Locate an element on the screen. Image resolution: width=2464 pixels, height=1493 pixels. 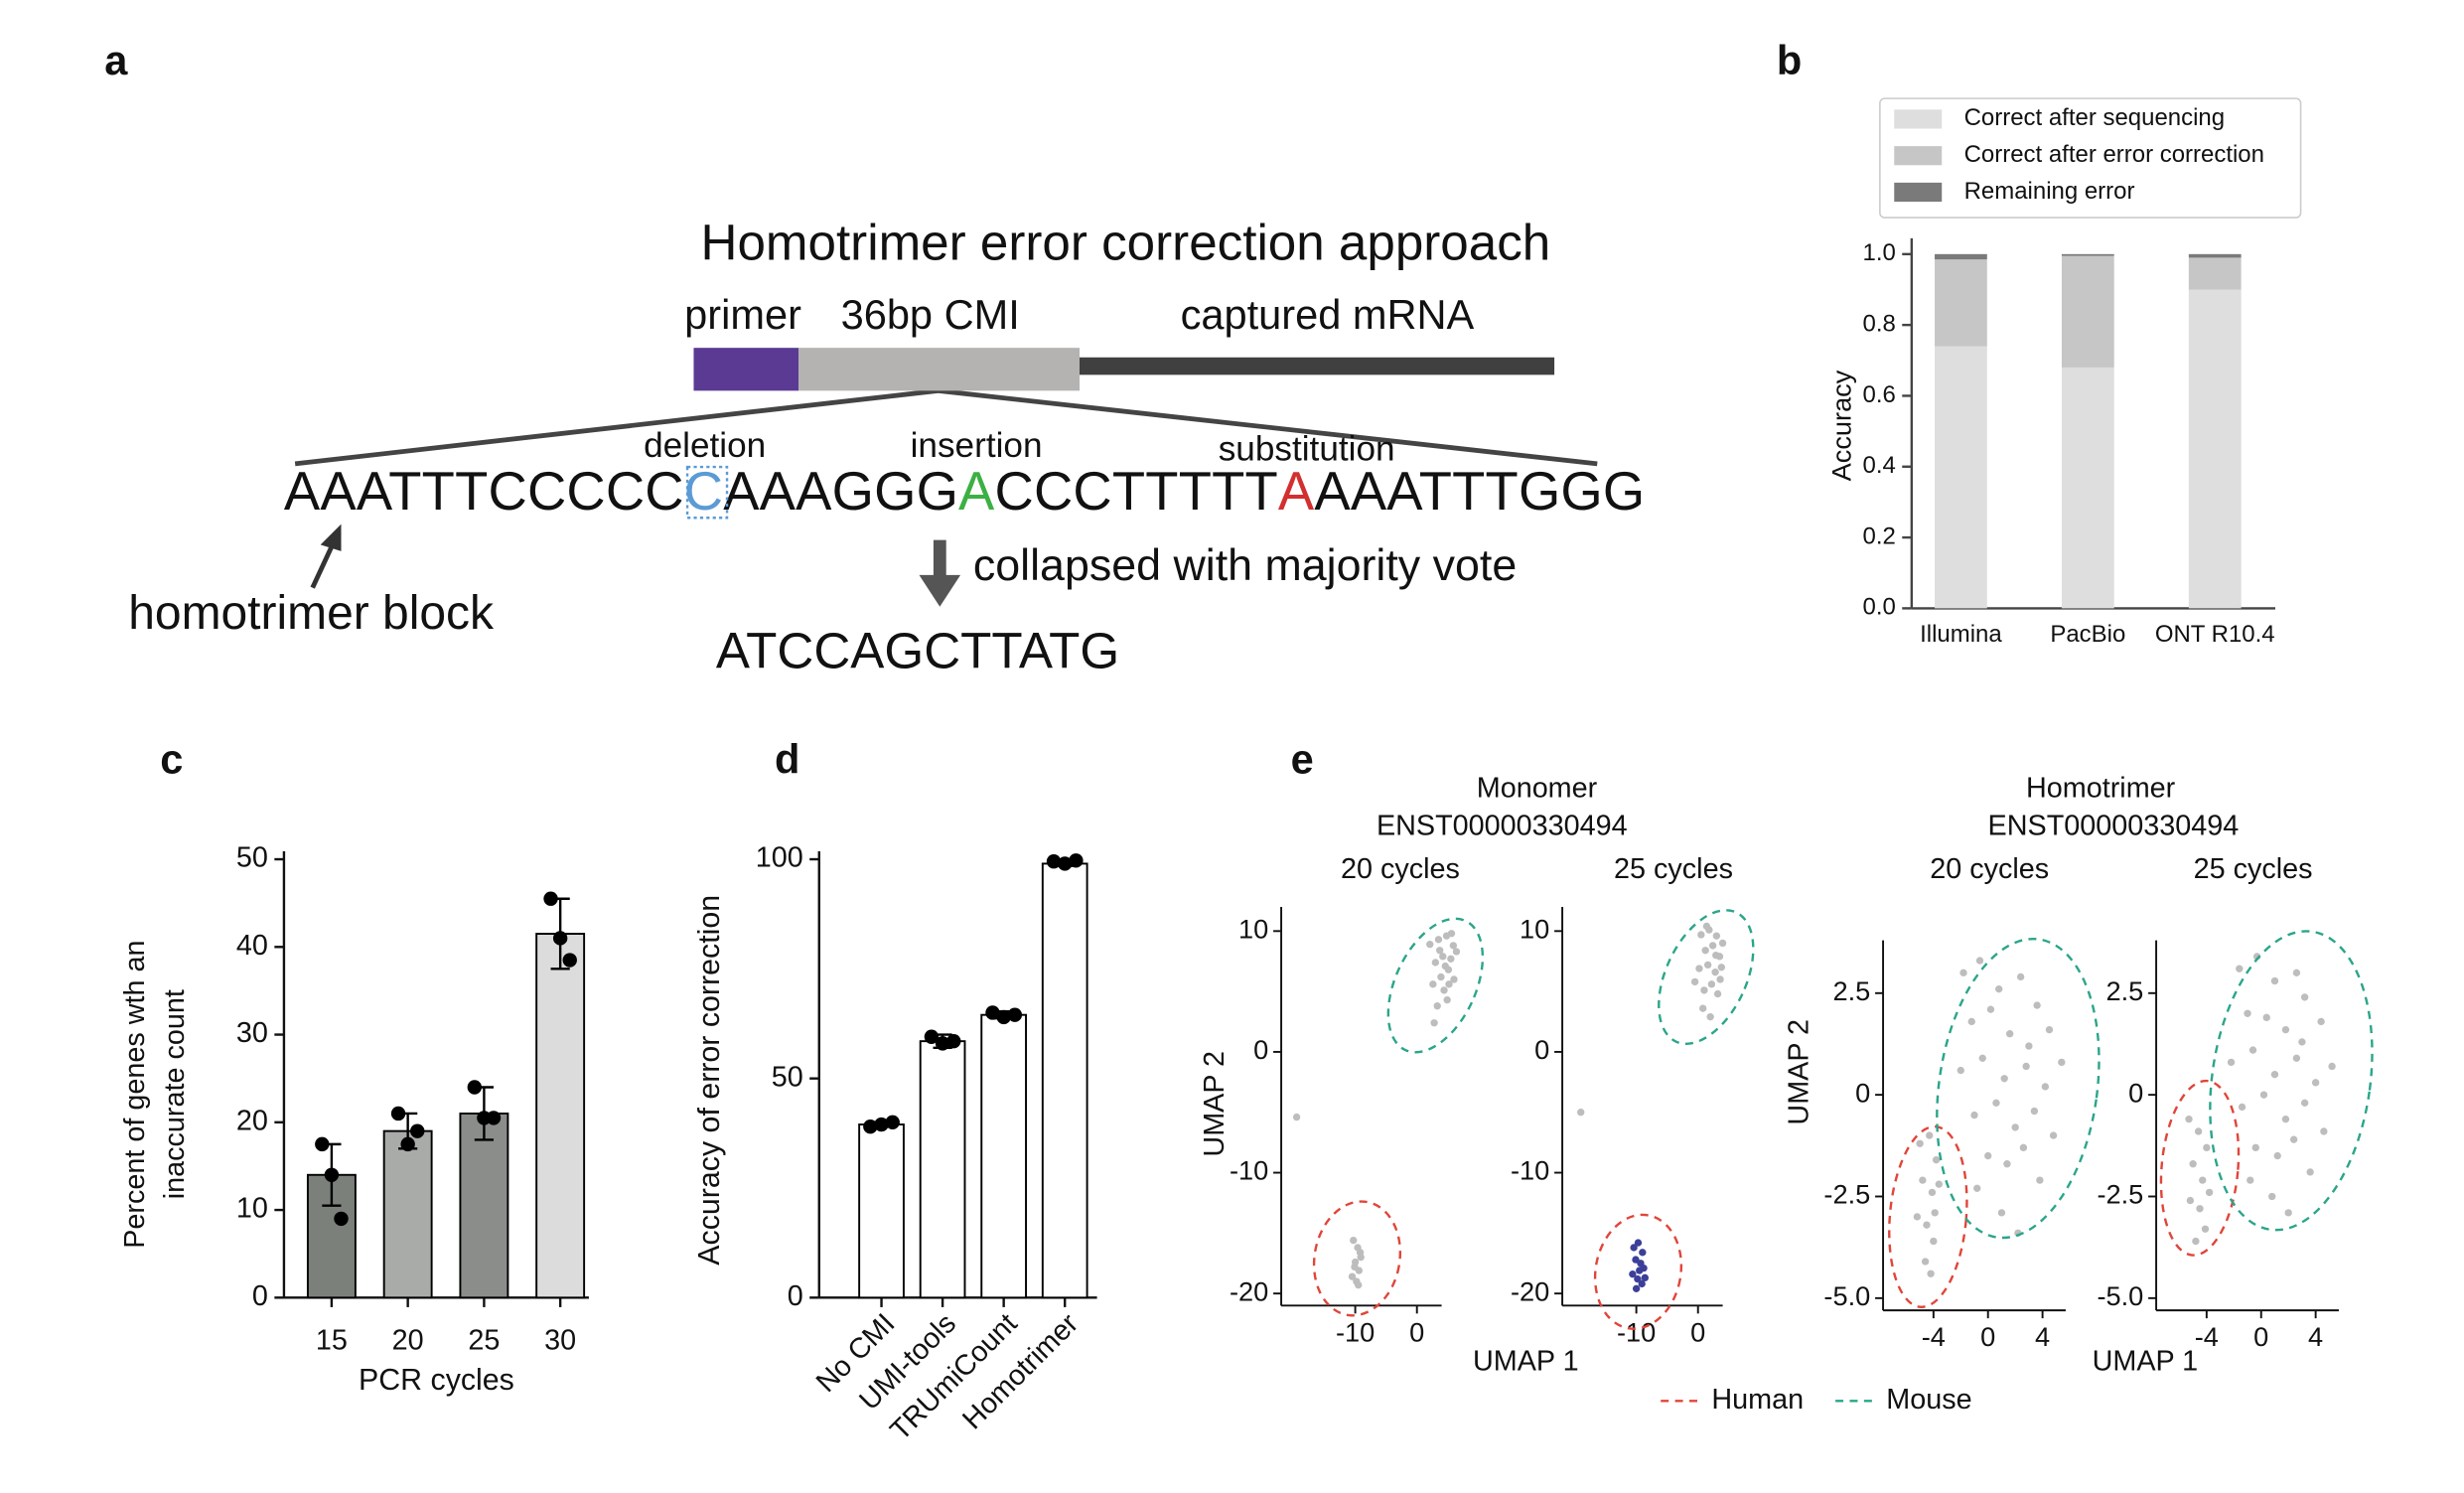
x-tick-label: ONT R10.4 is located at coordinates (2215, 634).